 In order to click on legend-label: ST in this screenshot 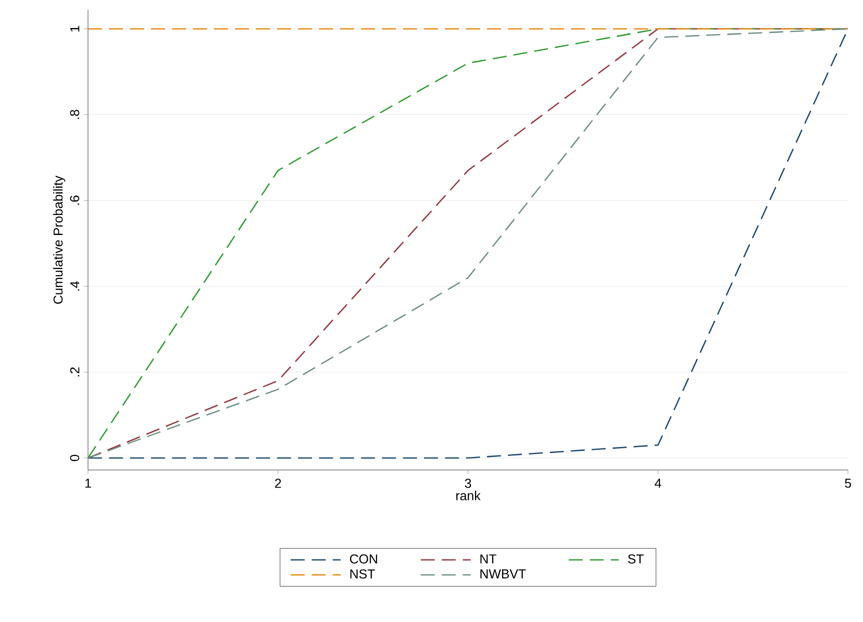, I will do `click(636, 559)`.